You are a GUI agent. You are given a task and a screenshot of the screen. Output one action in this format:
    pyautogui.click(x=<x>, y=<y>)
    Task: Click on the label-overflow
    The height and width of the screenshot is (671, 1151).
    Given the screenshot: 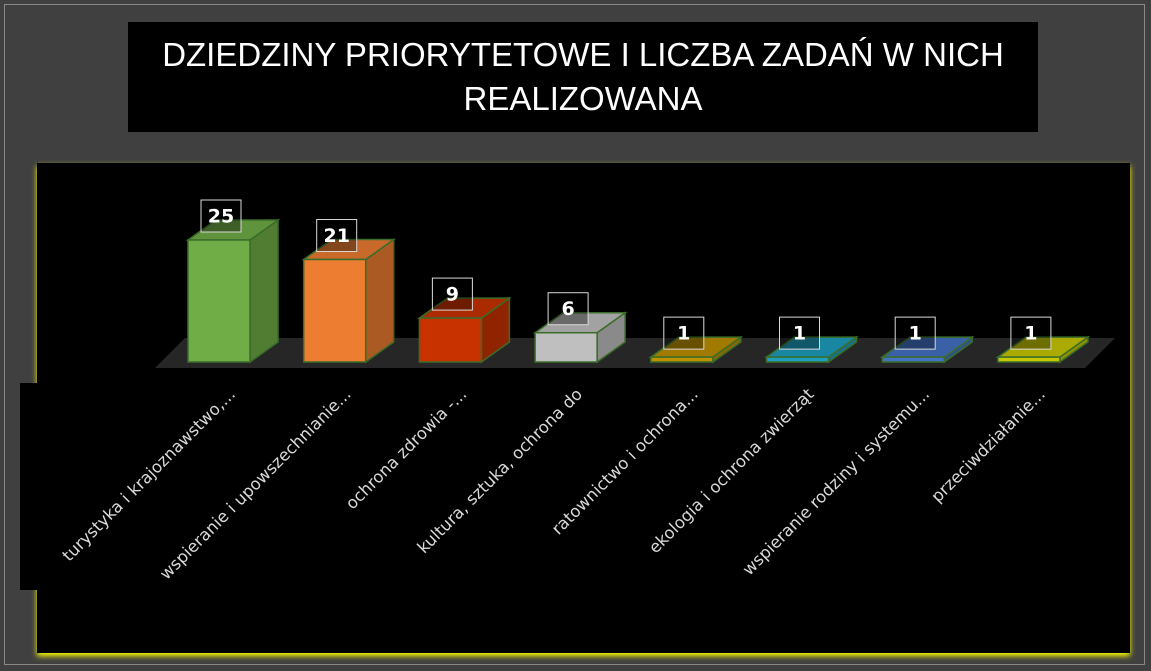 What is the action you would take?
    pyautogui.click(x=30, y=486)
    